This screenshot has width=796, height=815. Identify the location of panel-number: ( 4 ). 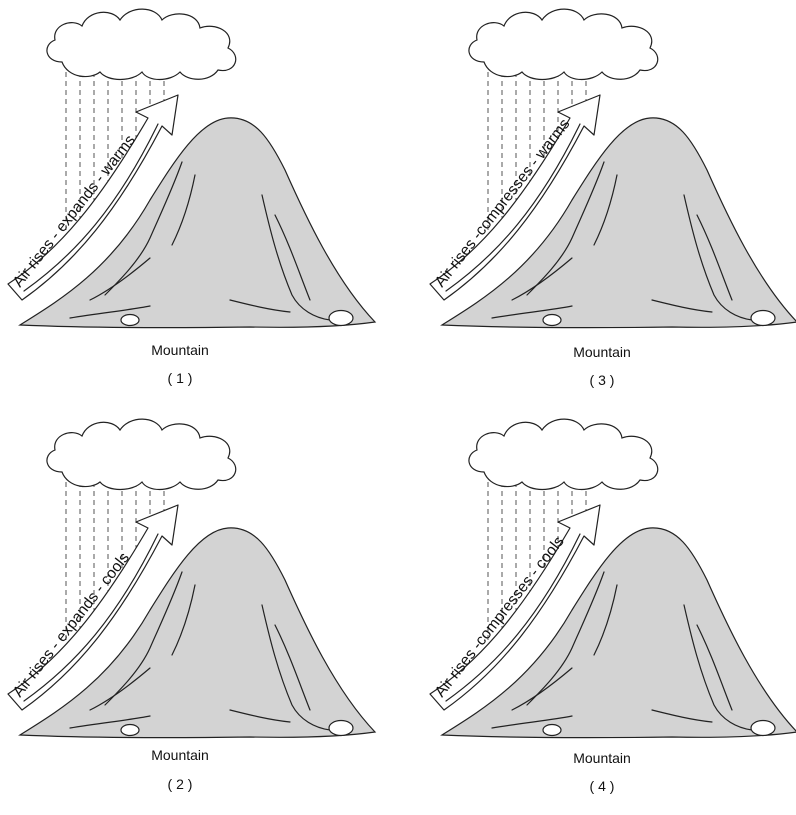
(602, 786).